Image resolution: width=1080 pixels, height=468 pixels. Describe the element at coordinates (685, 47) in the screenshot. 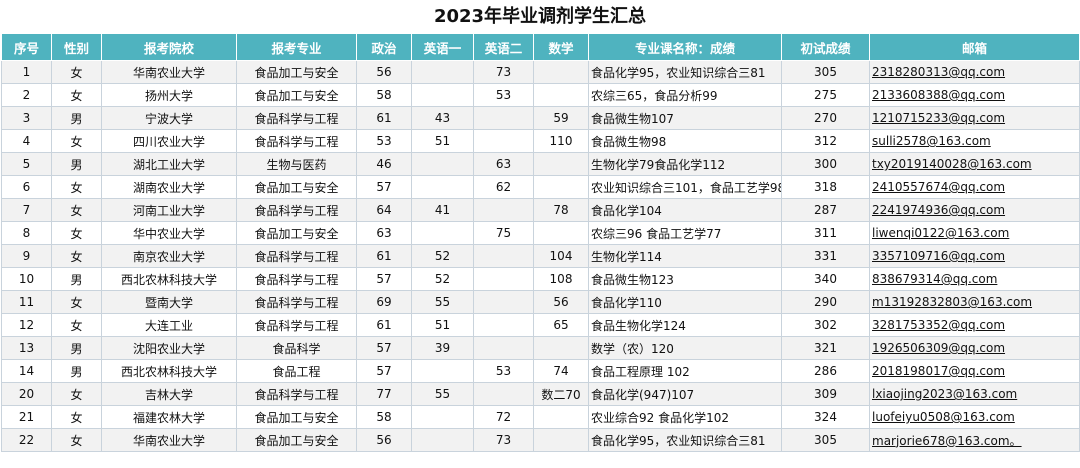

I see `header-cell: 专业课名称：成绩` at that location.